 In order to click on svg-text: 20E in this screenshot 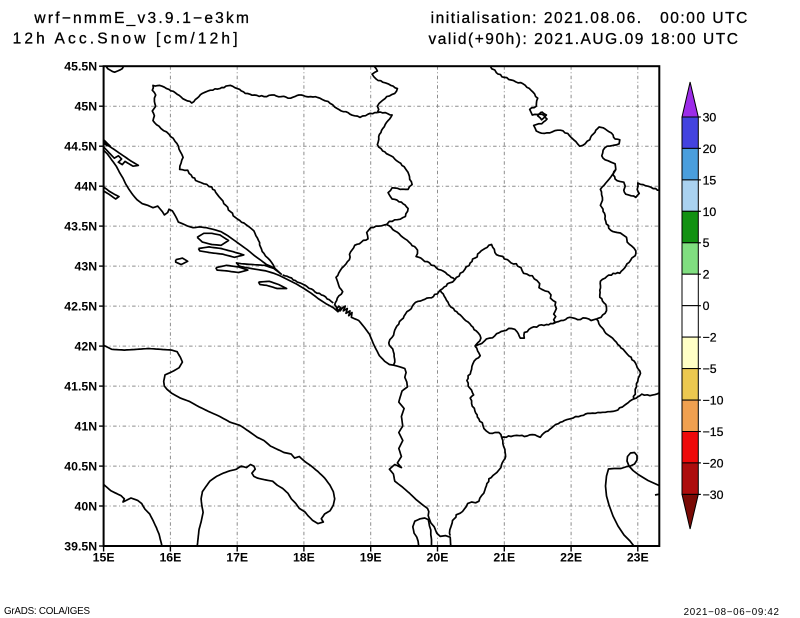, I will do `click(438, 558)`.